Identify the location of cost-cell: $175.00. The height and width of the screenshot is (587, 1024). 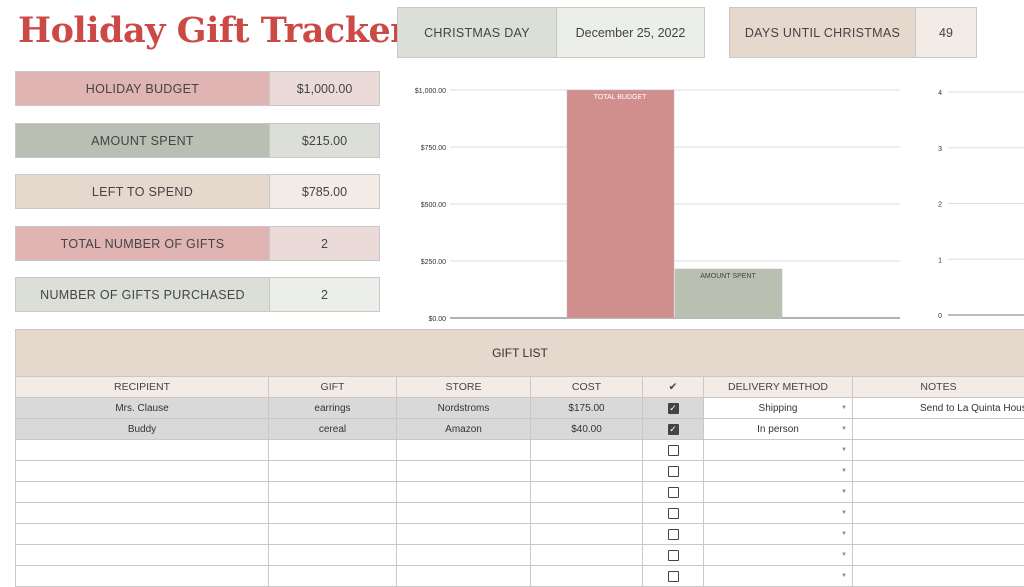
(587, 408).